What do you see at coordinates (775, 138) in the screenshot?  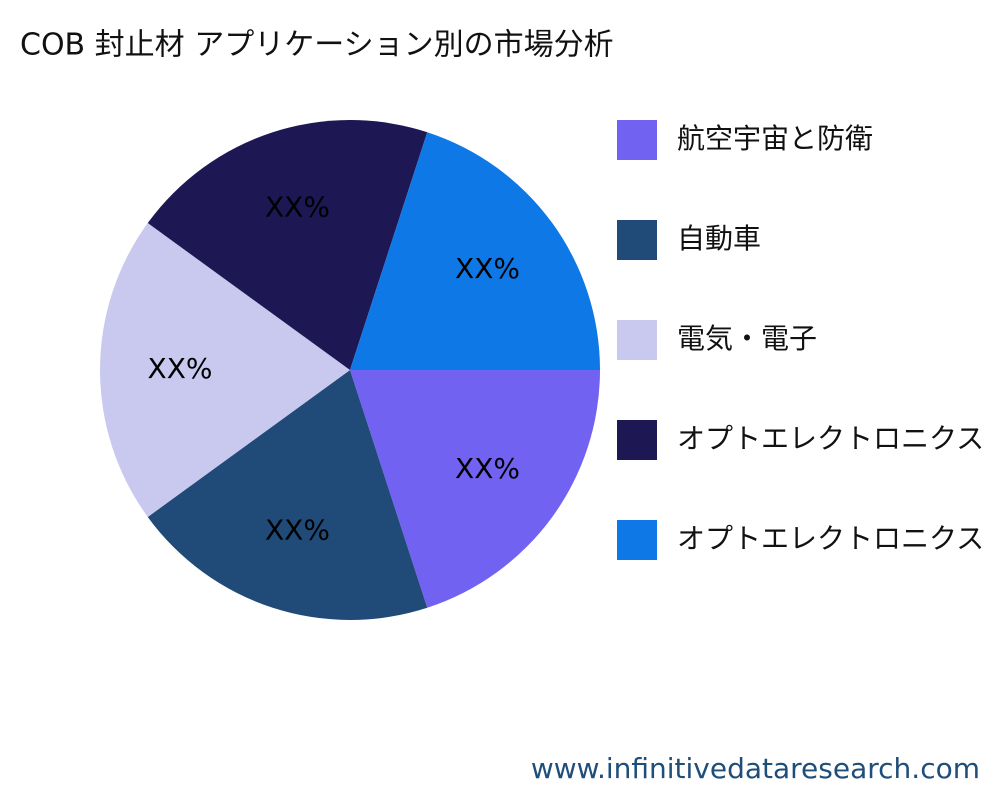 I see `legend-label: 航空宇宙と防衛` at bounding box center [775, 138].